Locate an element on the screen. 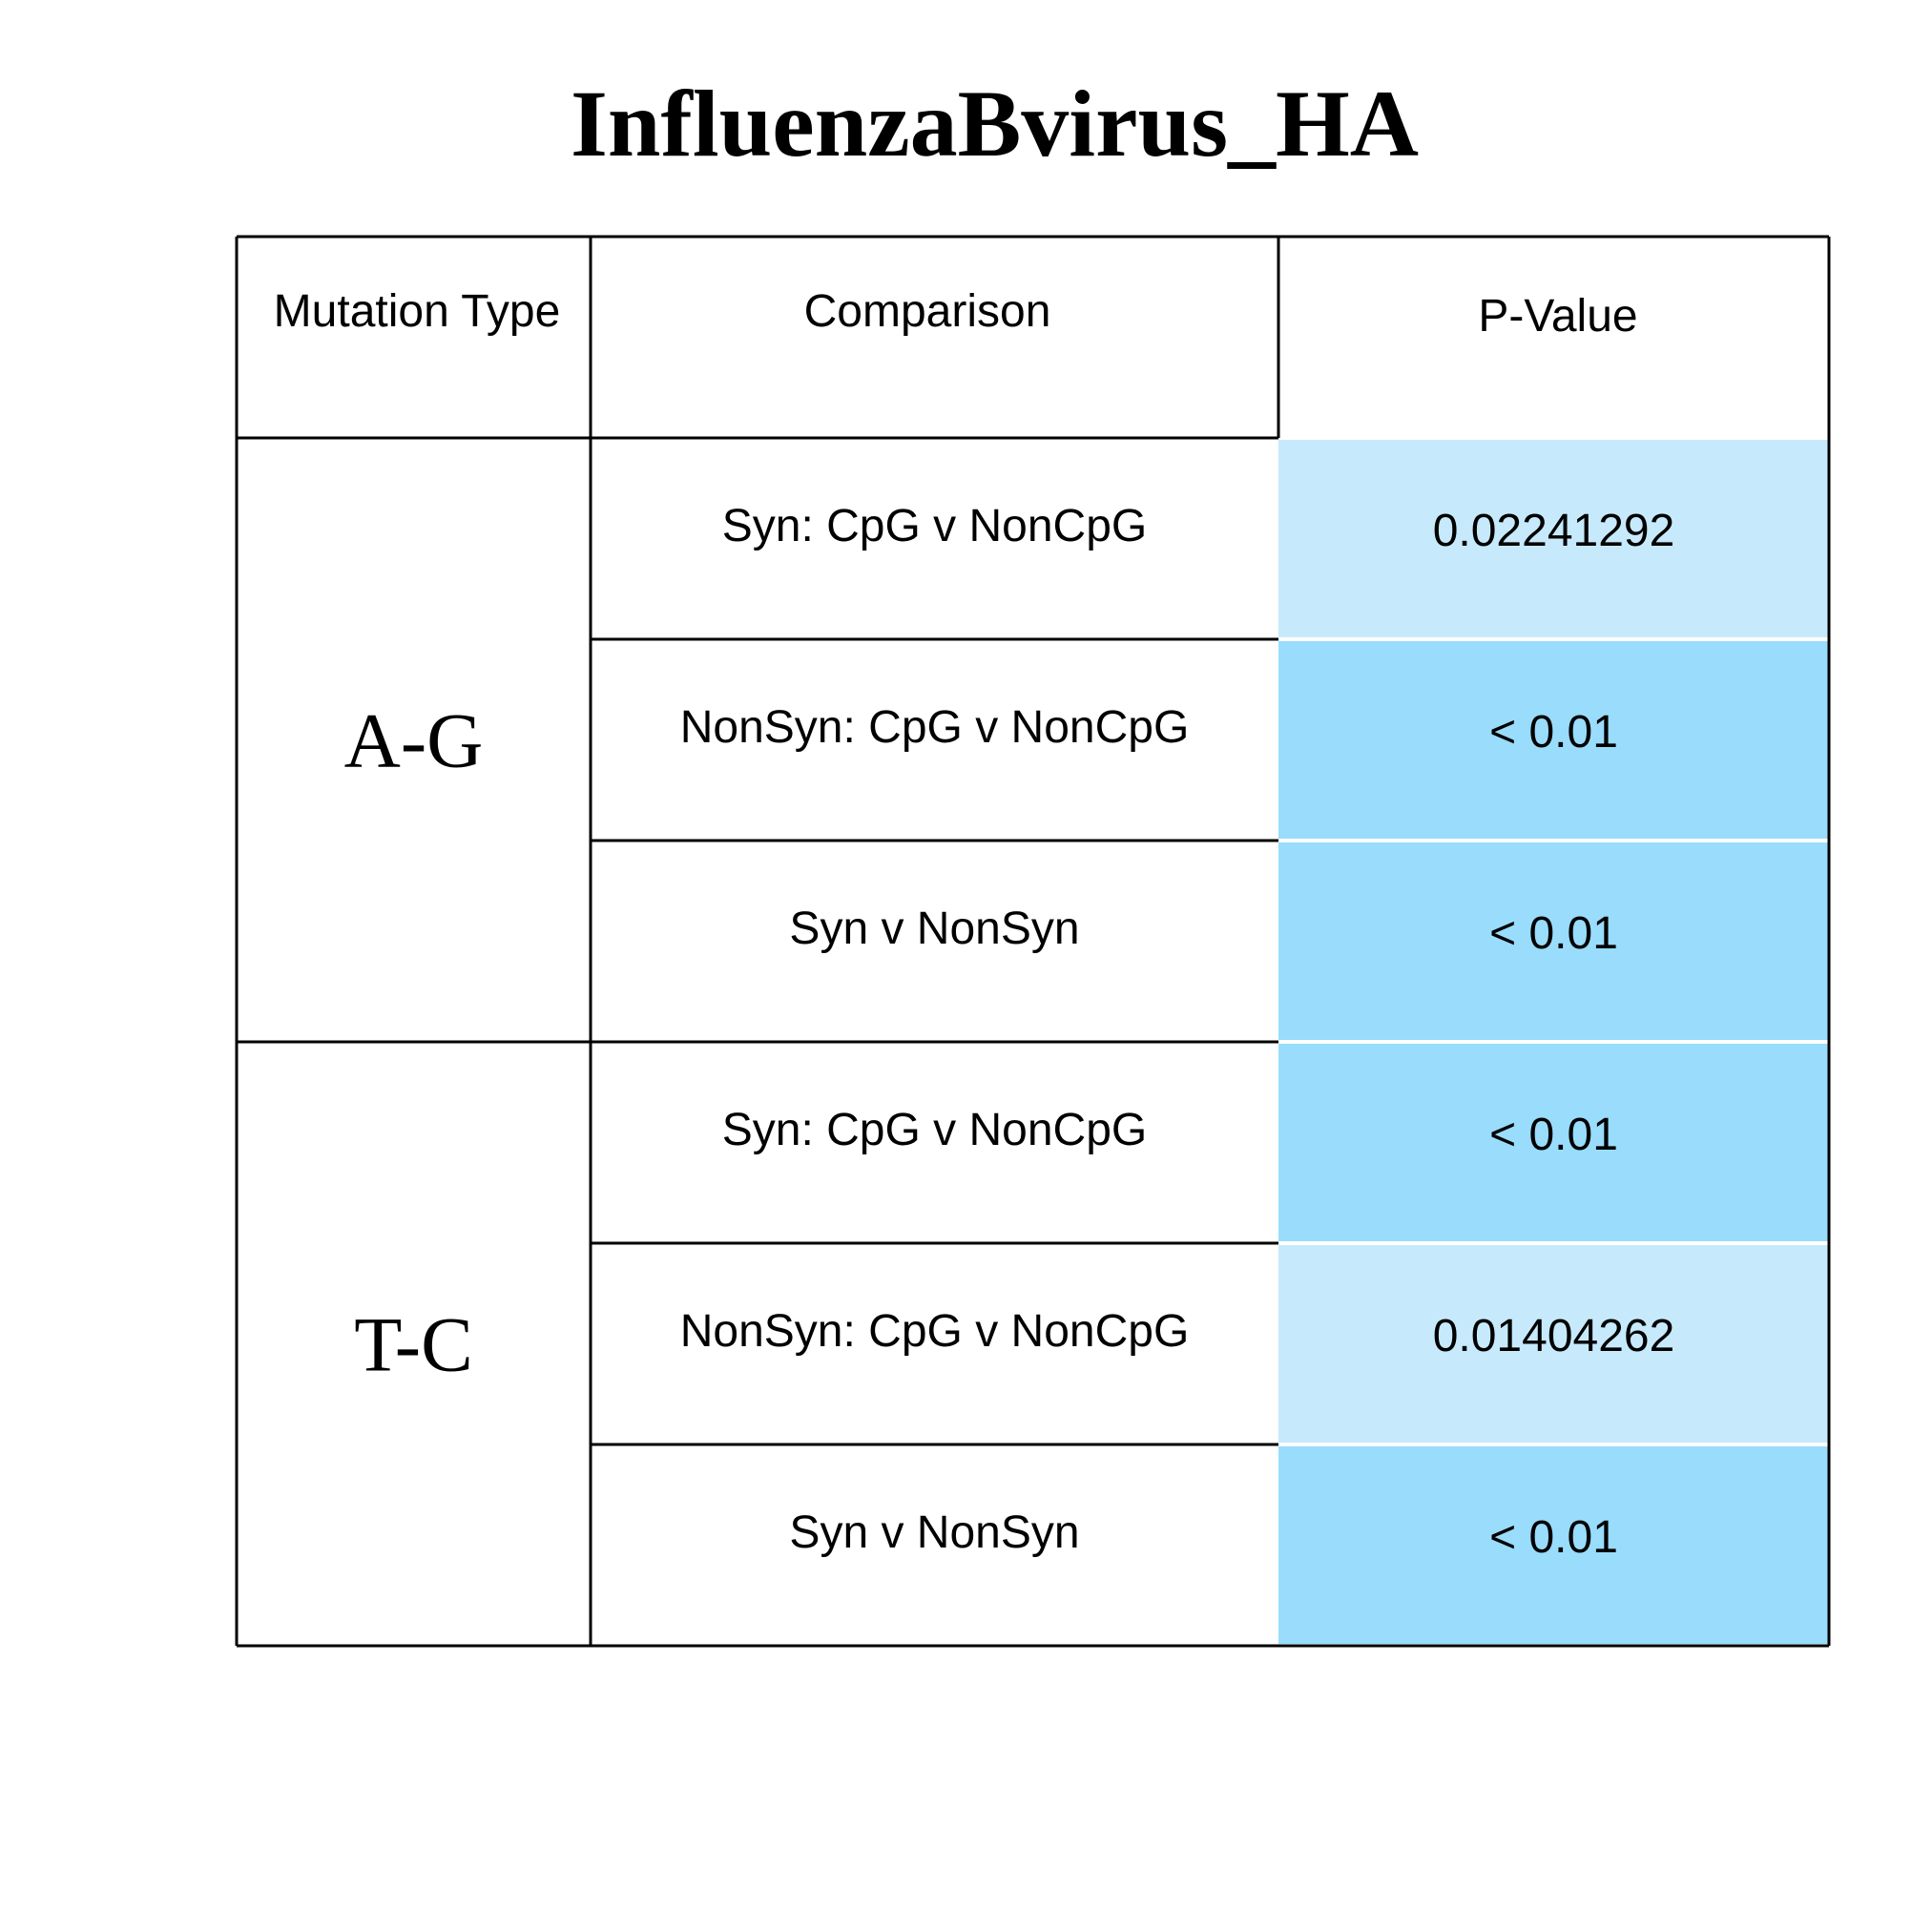  p-value-cell: 0.01404262 is located at coordinates (1554, 1336).